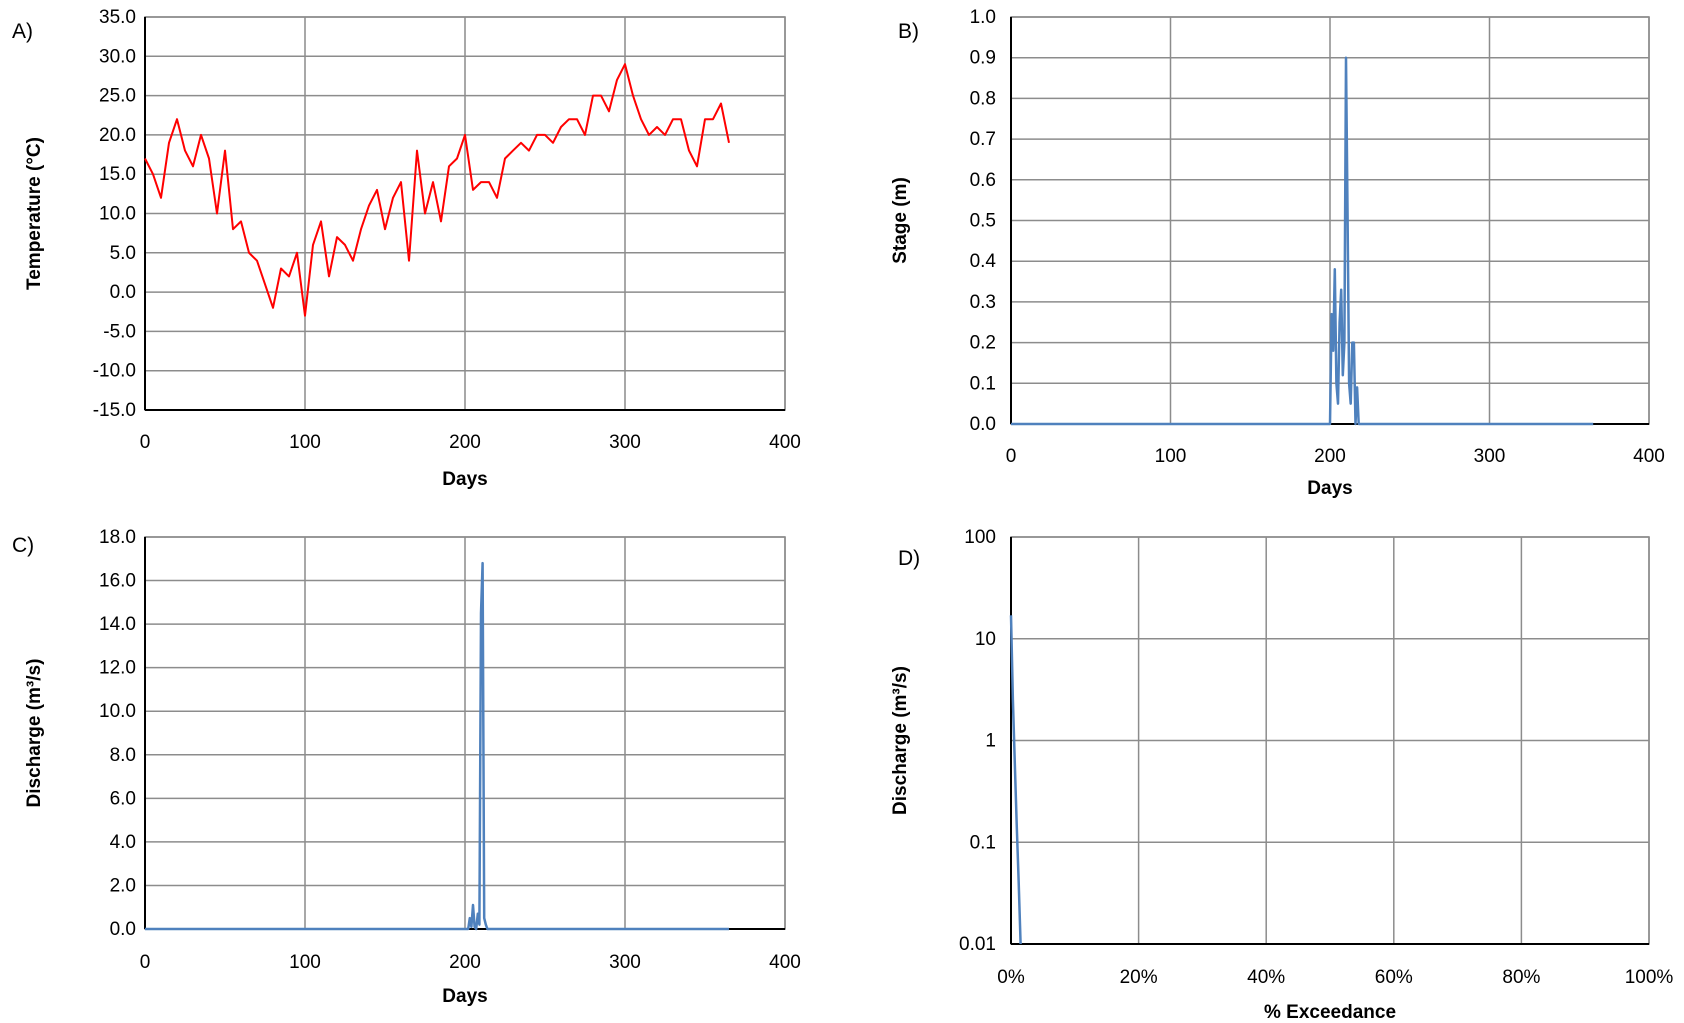 The image size is (1684, 1023). Describe the element at coordinates (1394, 977) in the screenshot. I see `x-tick-label: 60%` at that location.